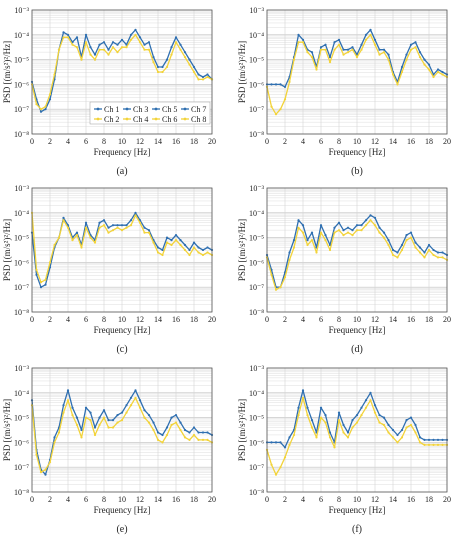 The width and height of the screenshot is (474, 539). What do you see at coordinates (140, 141) in the screenshot?
I see `x-tick-label: 12` at bounding box center [140, 141].